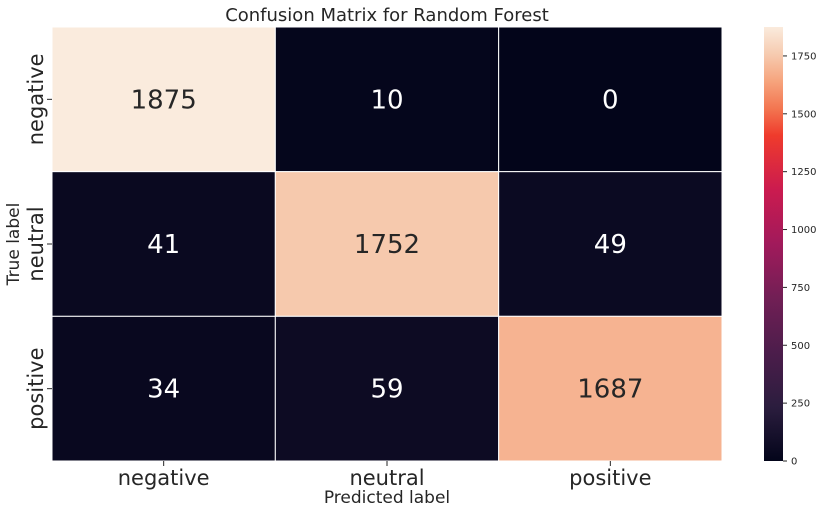 This screenshot has height=514, width=824. I want to click on cell-value-label: 10, so click(386, 100).